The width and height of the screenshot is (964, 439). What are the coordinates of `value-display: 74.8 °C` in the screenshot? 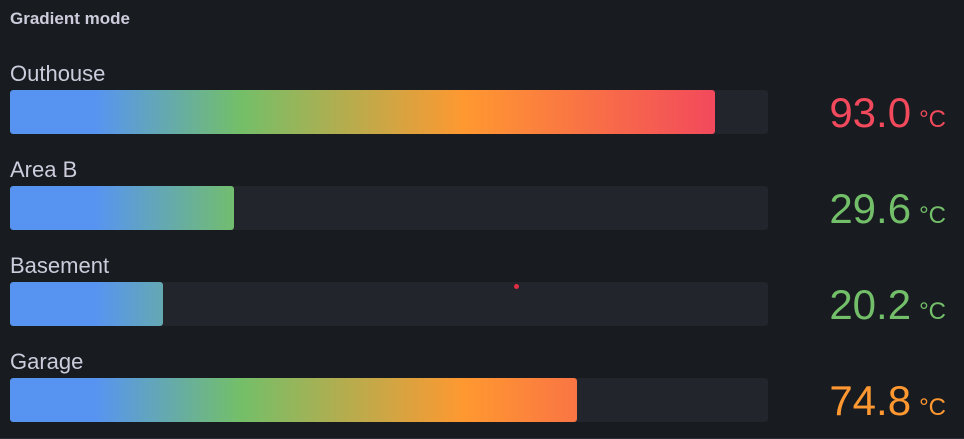 It's located at (887, 401).